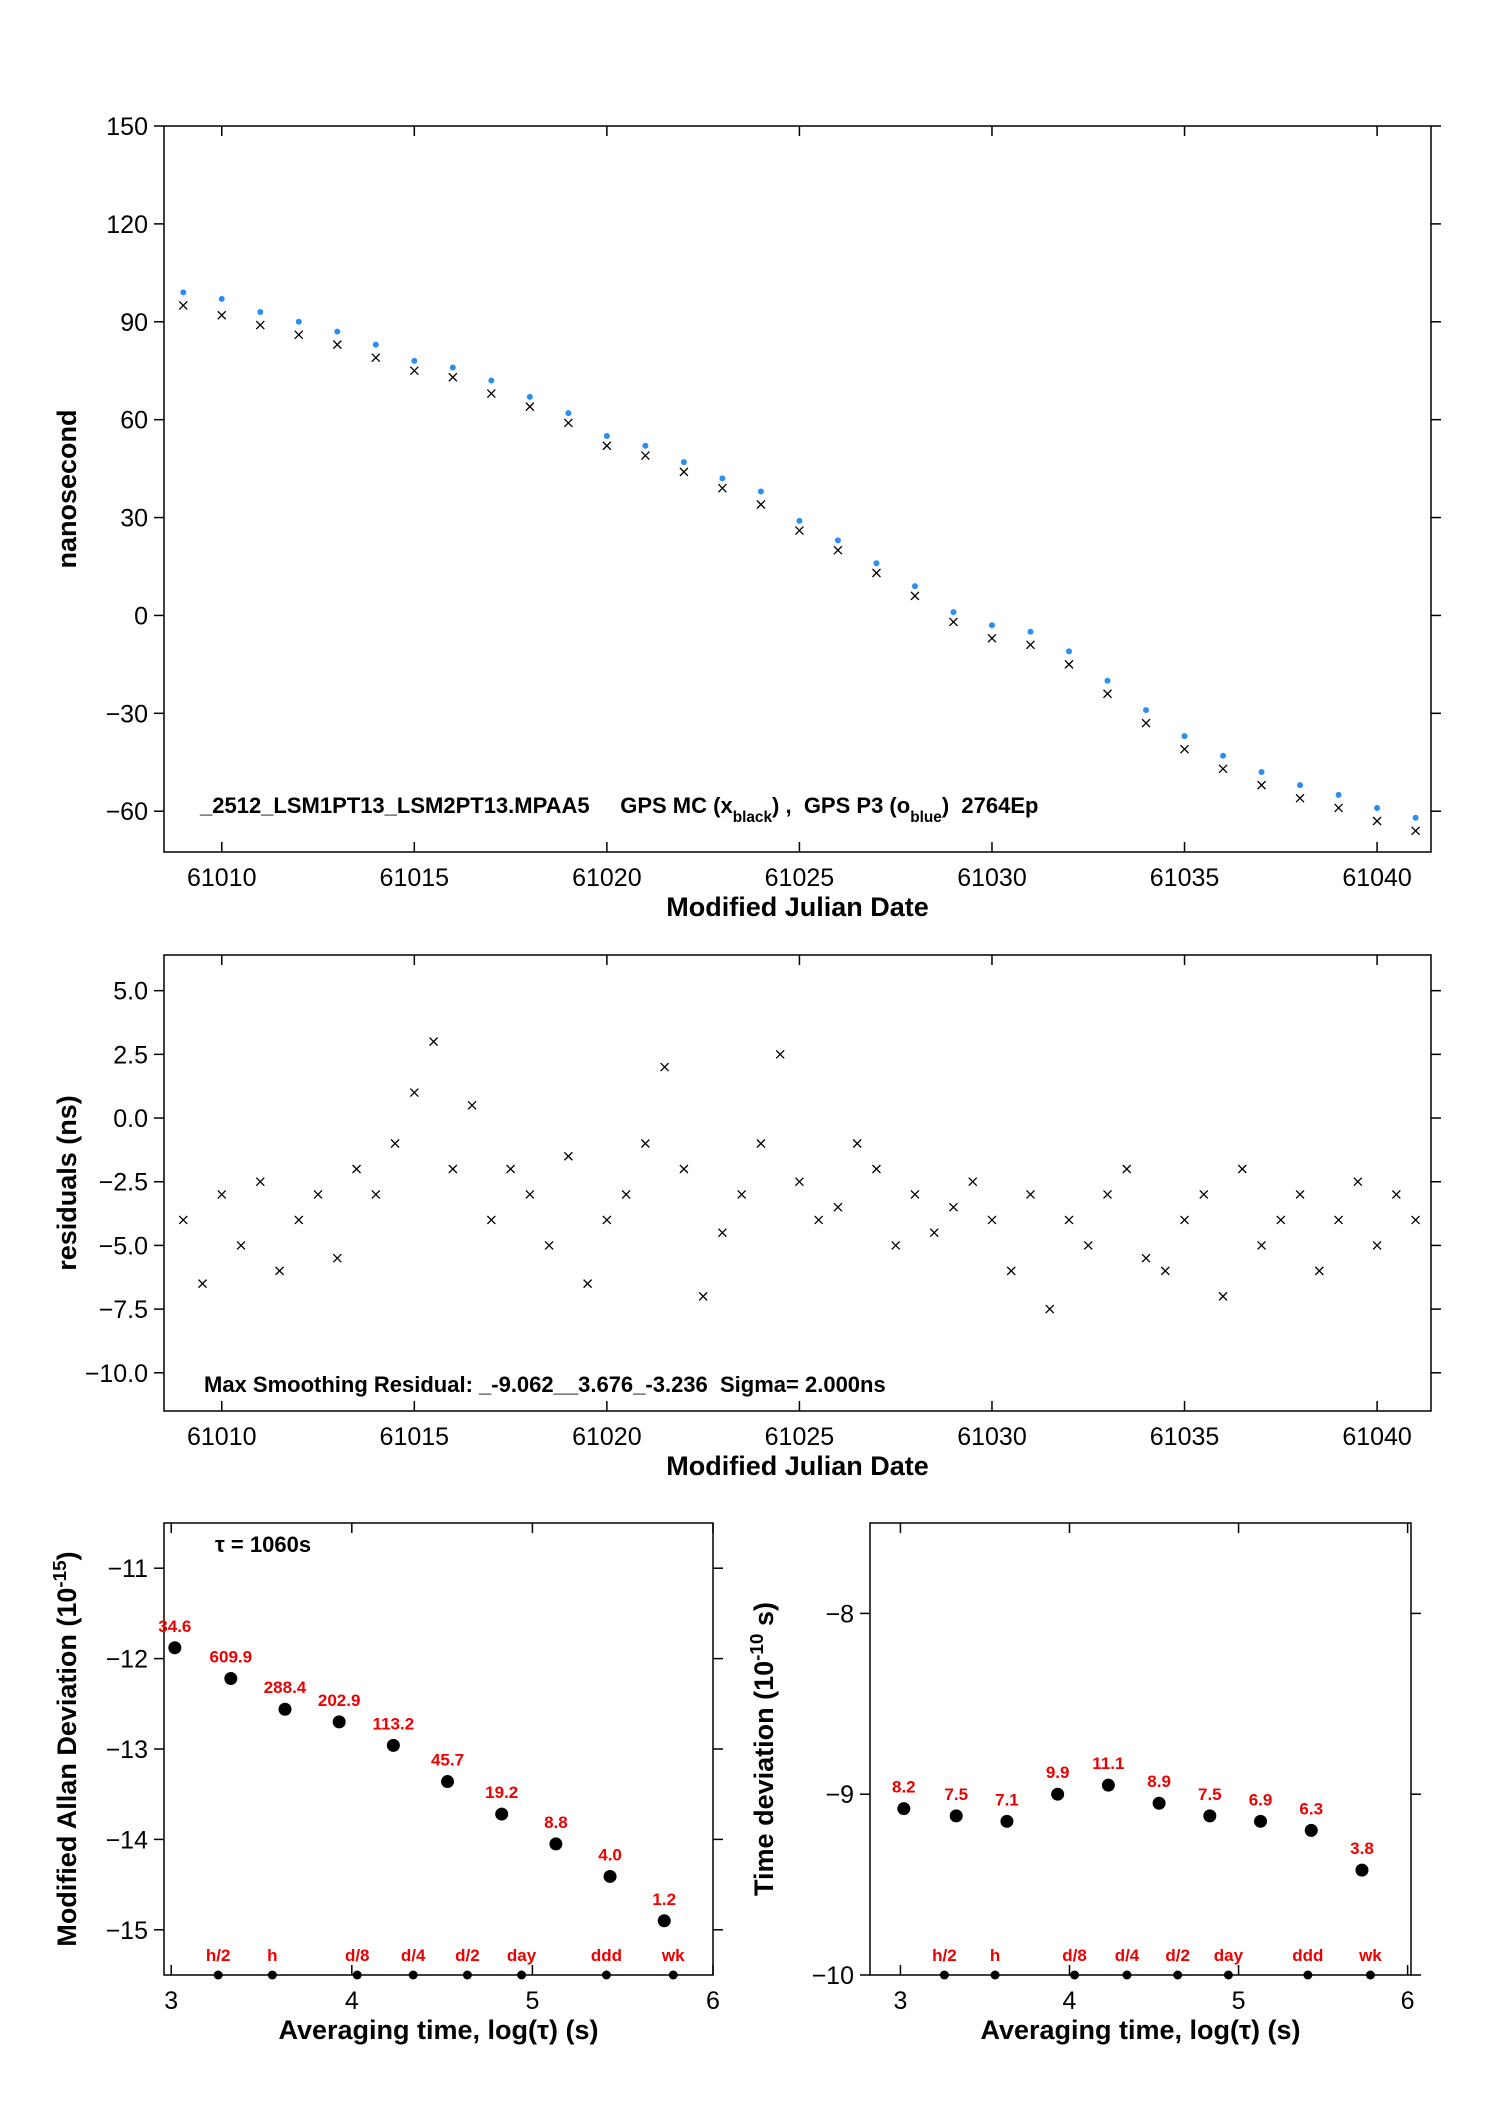 Image resolution: width=1488 pixels, height=2105 pixels. I want to click on point-label: 288.4, so click(285, 1687).